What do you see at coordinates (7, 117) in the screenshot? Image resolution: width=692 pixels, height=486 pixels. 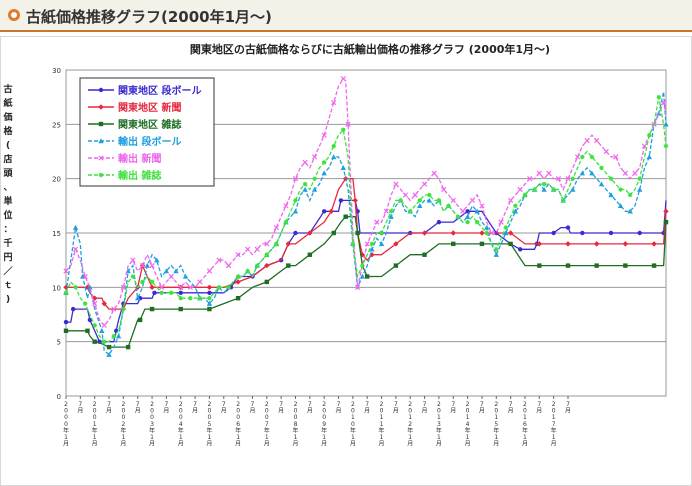 I see `y-label-char: 価` at bounding box center [7, 117].